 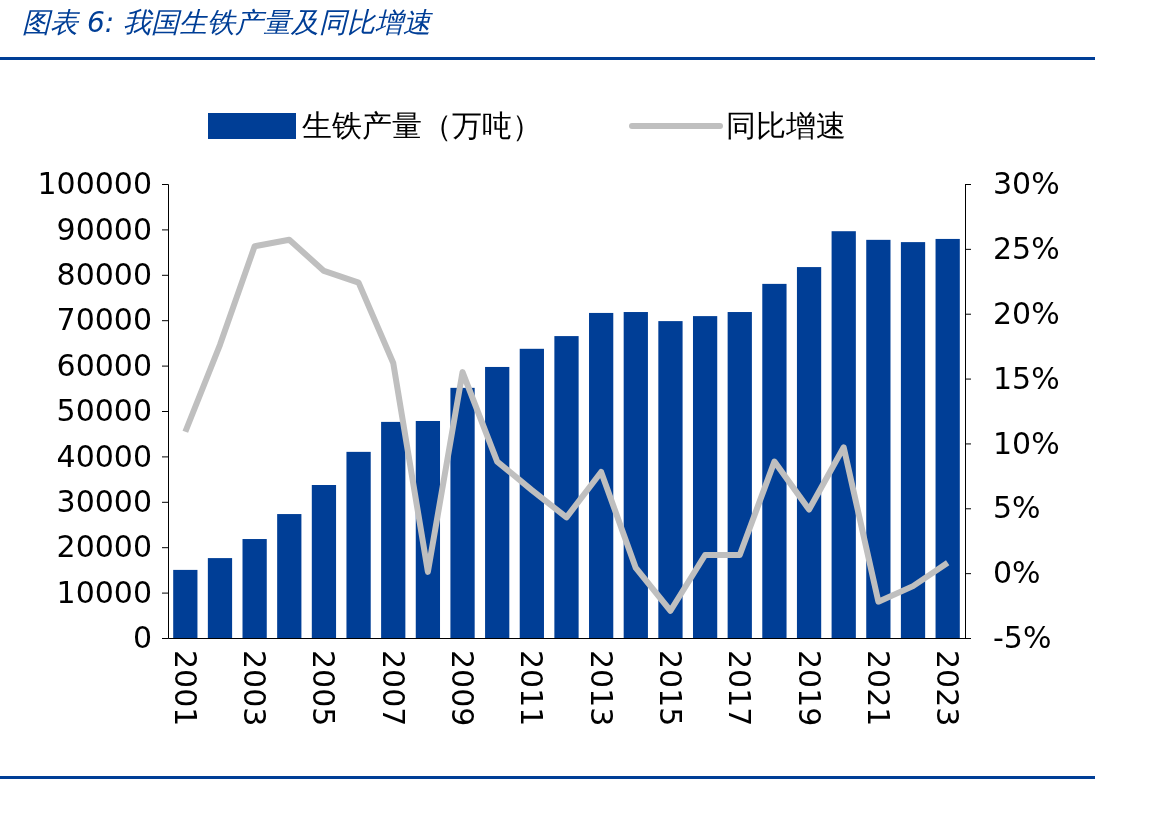 What do you see at coordinates (324, 688) in the screenshot?
I see `x-tick-label: 2005` at bounding box center [324, 688].